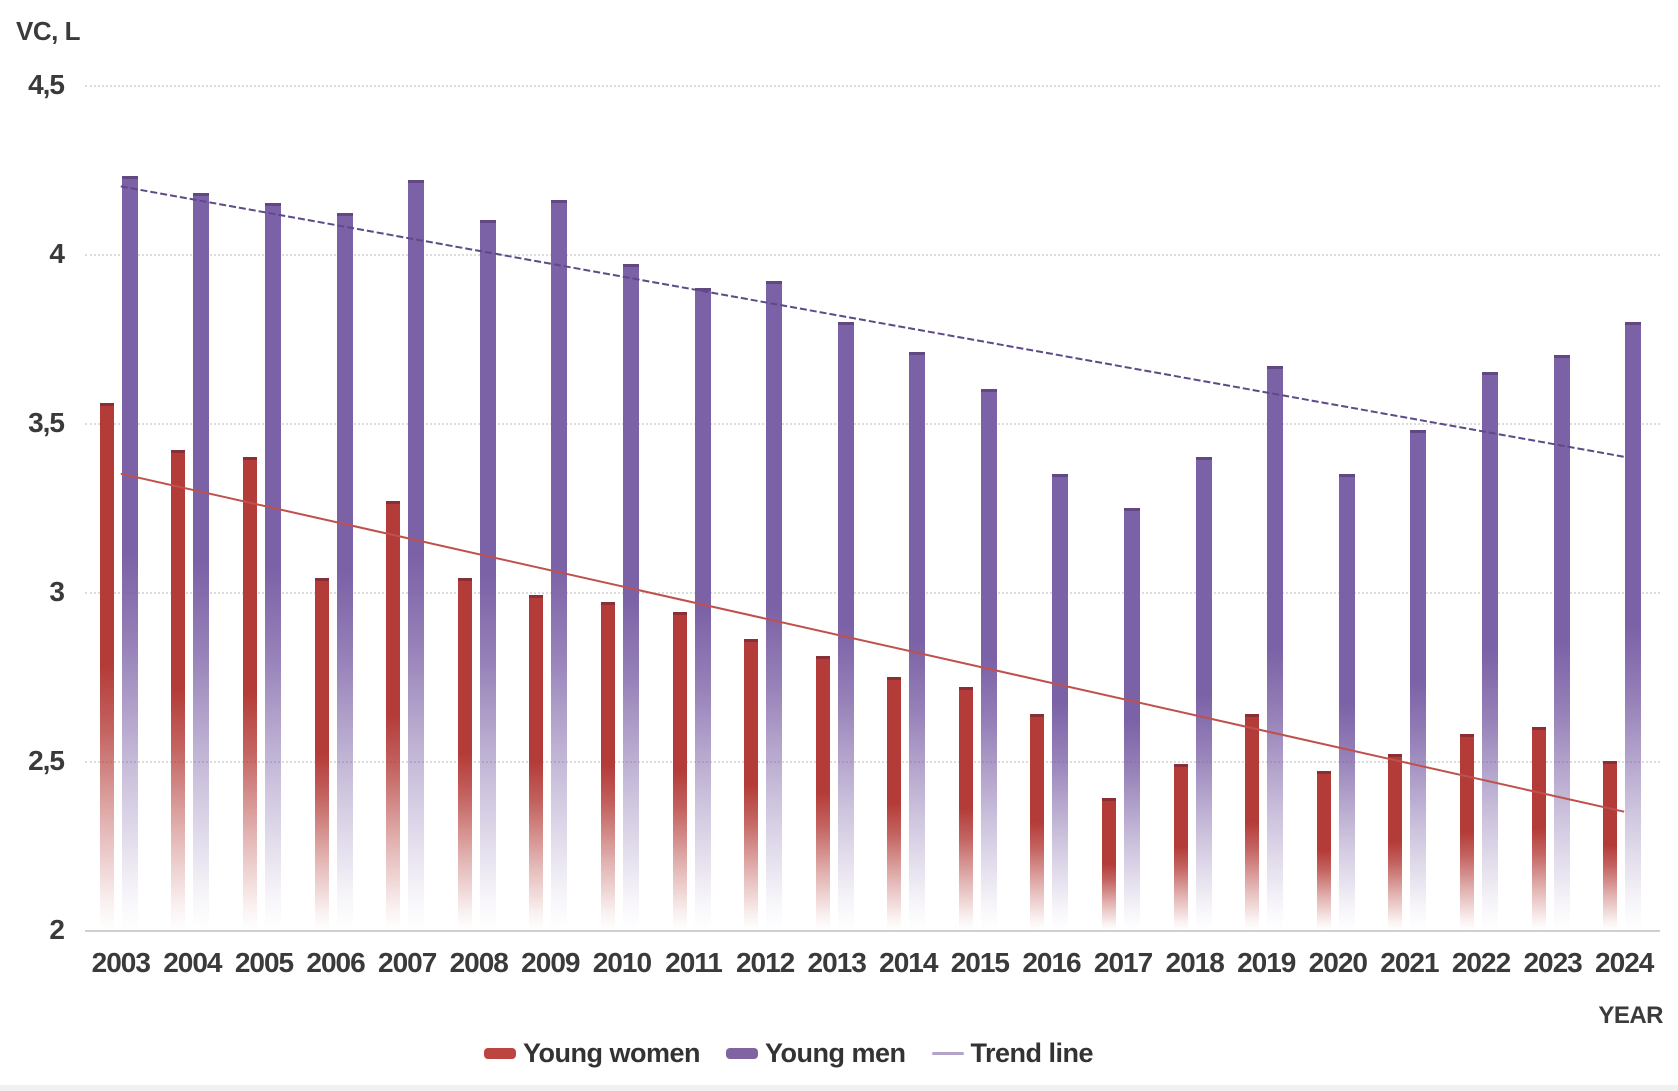 The image size is (1678, 1091). Describe the element at coordinates (192, 962) in the screenshot. I see `x-tick-label-2004: 2004` at that location.